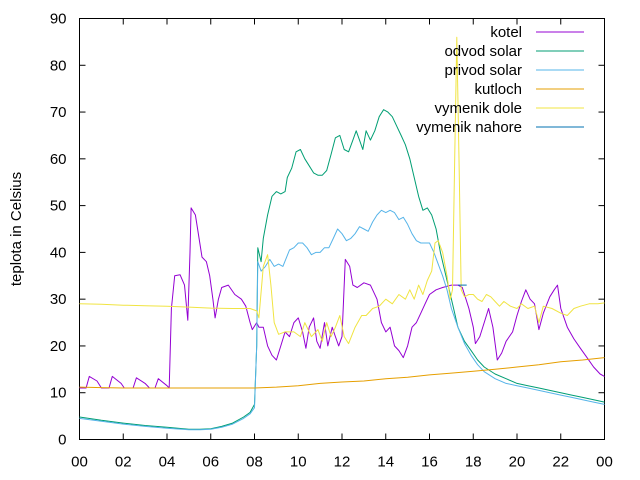 Image resolution: width=640 pixels, height=480 pixels. Describe the element at coordinates (210, 462) in the screenshot. I see `x-tick-label: 06` at that location.